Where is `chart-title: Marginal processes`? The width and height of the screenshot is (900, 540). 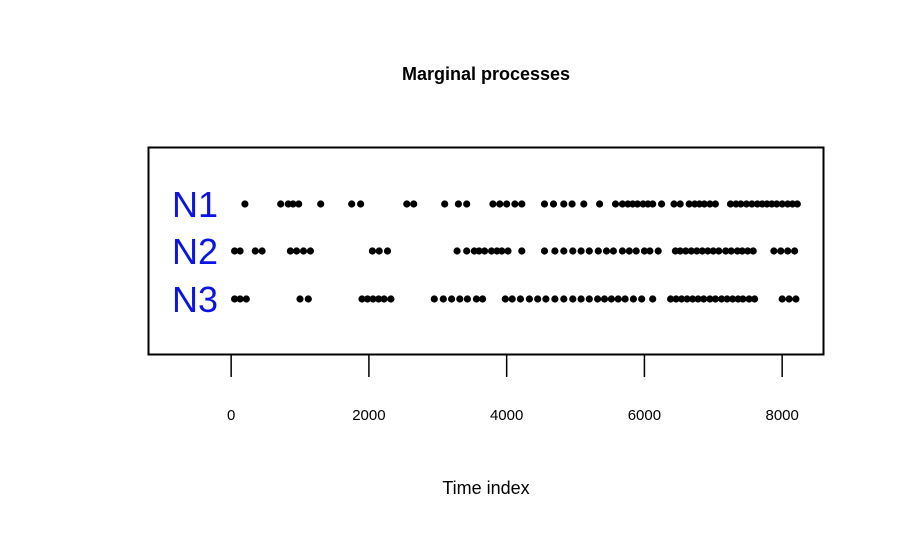
chart-title: Marginal processes is located at coordinates (486, 74).